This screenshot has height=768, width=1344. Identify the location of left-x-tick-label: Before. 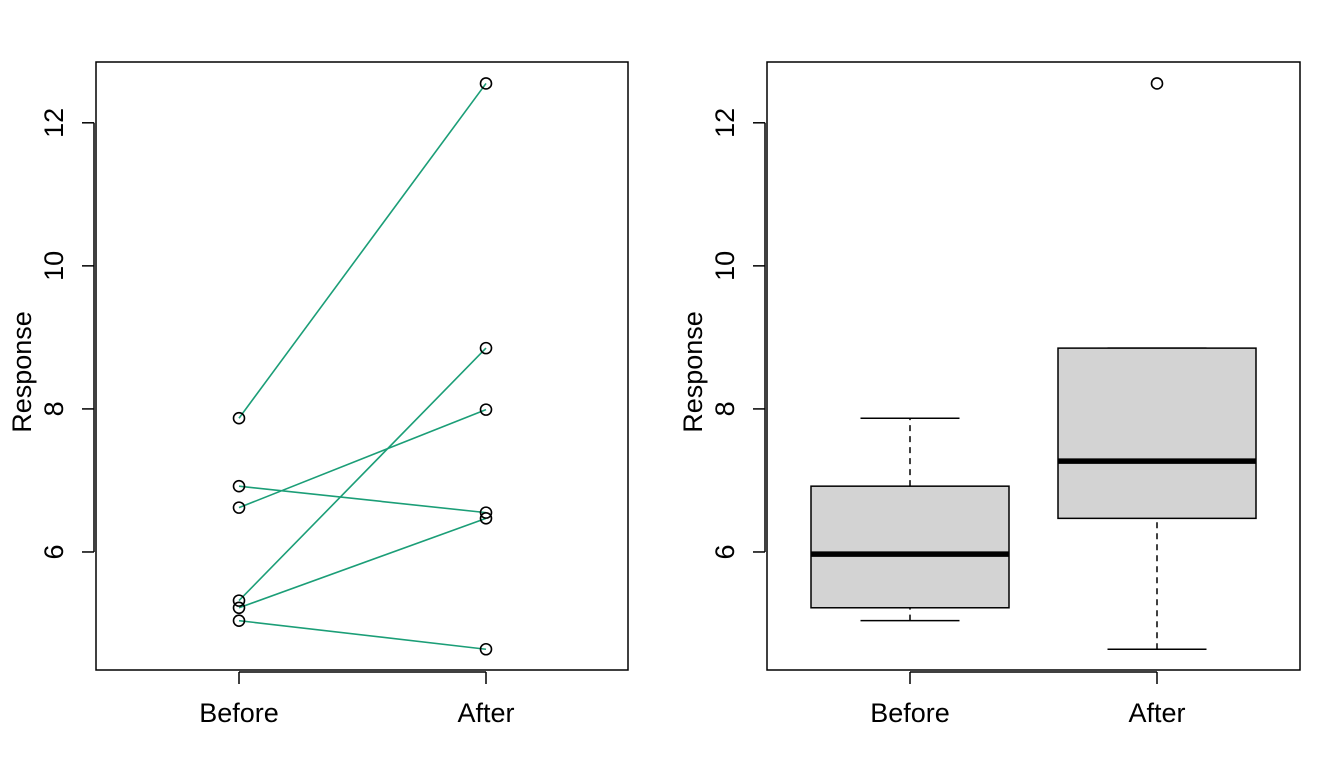
(239, 713).